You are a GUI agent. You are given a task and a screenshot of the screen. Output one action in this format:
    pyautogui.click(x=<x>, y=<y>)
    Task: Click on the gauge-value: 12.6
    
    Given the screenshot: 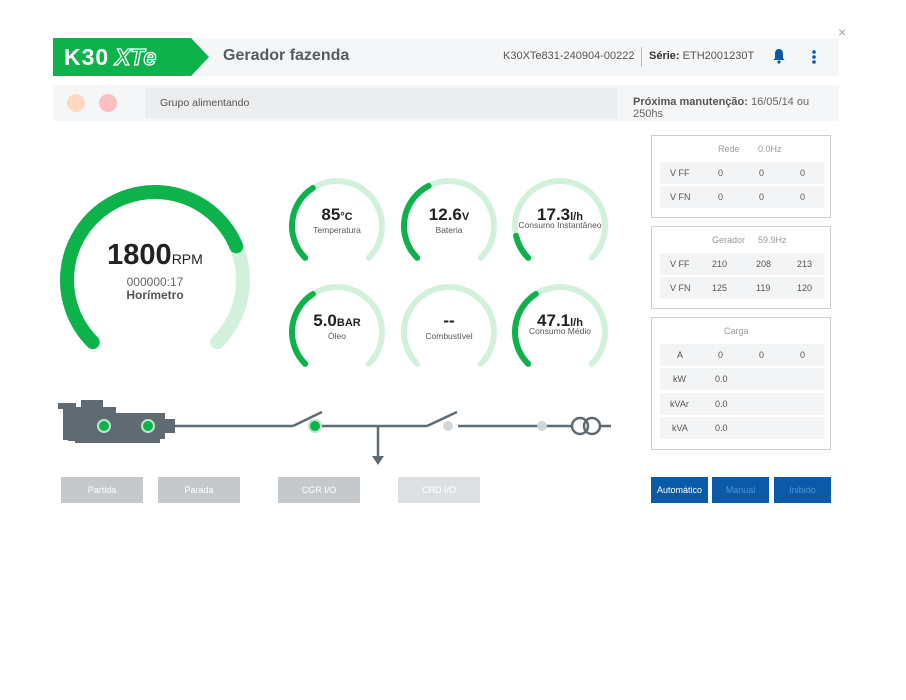 What is the action you would take?
    pyautogui.click(x=445, y=214)
    